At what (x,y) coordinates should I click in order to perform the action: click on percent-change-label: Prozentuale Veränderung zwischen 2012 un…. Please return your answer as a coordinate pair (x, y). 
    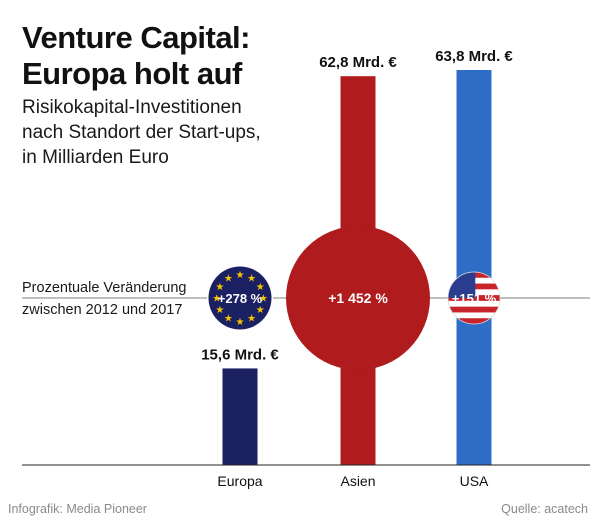
    Looking at the image, I should click on (117, 299).